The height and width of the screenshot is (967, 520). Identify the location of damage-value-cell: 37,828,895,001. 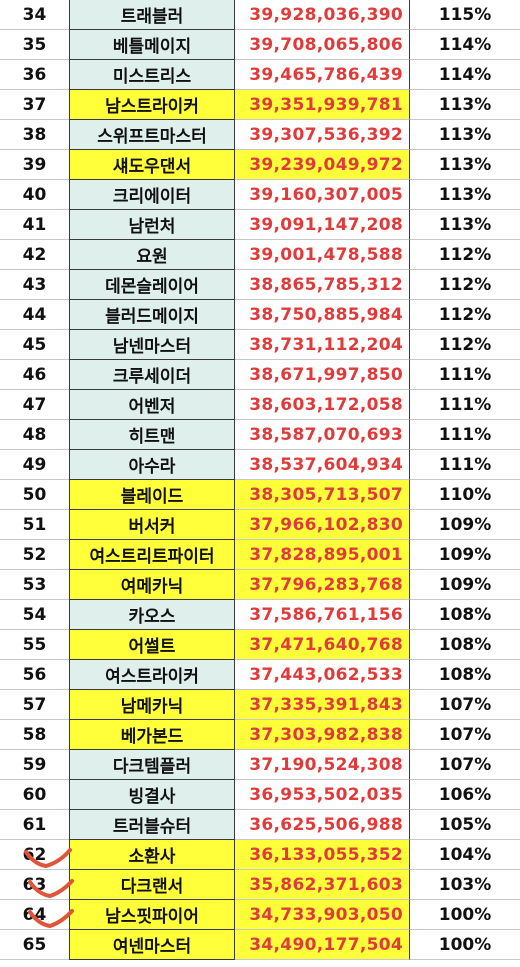
(322, 555).